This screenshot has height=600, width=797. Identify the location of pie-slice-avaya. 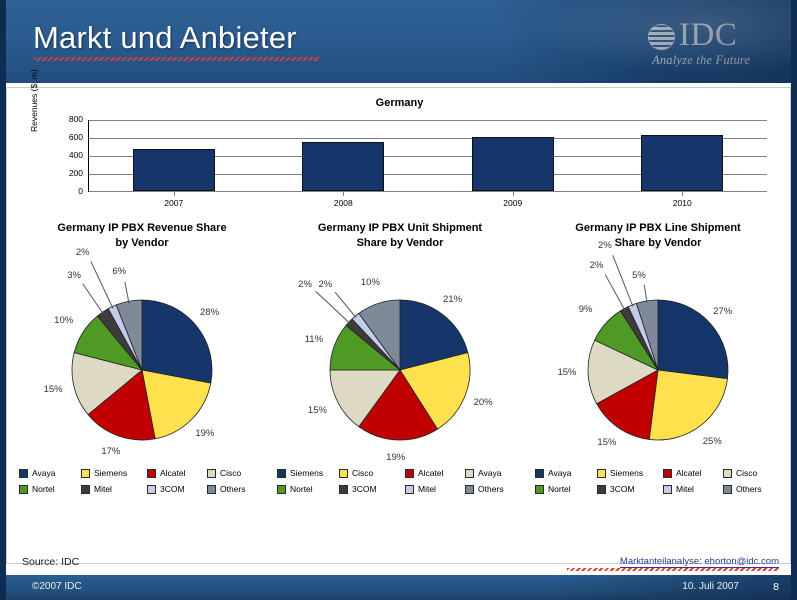
(693, 339).